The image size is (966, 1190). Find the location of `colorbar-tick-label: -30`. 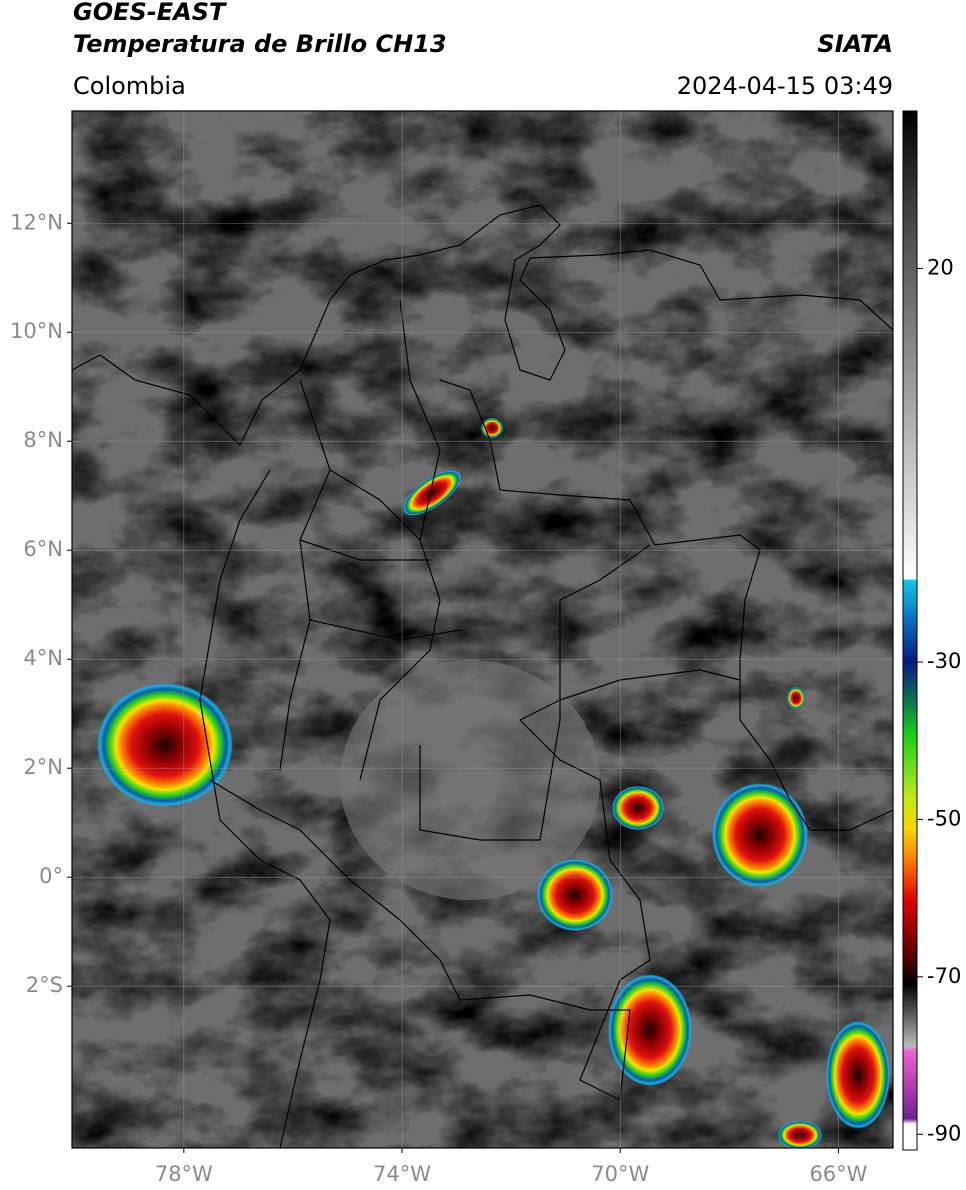

colorbar-tick-label: -30 is located at coordinates (944, 661).